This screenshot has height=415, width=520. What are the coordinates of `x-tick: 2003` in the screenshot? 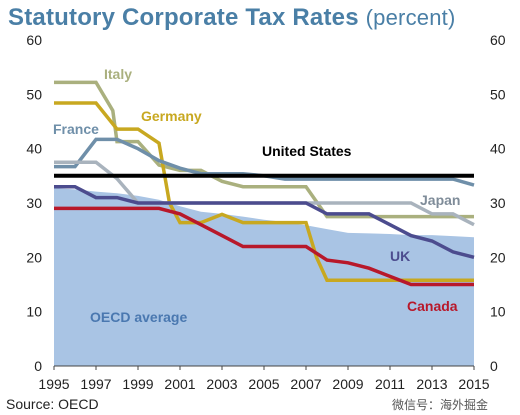 It's located at (221, 384).